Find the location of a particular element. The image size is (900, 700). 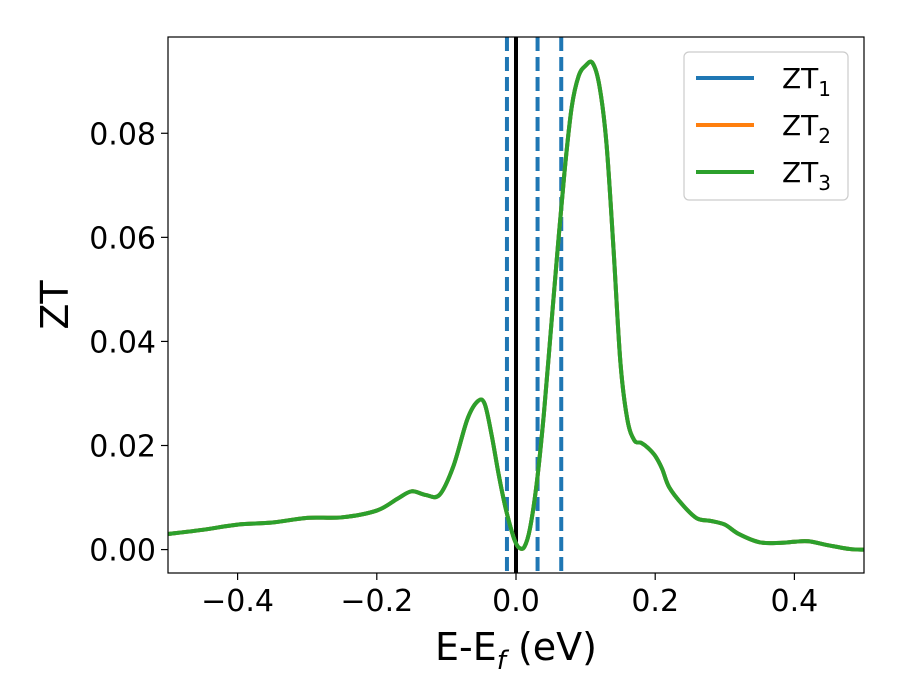

legend-label-zt2: ZT2 is located at coordinates (806, 128).